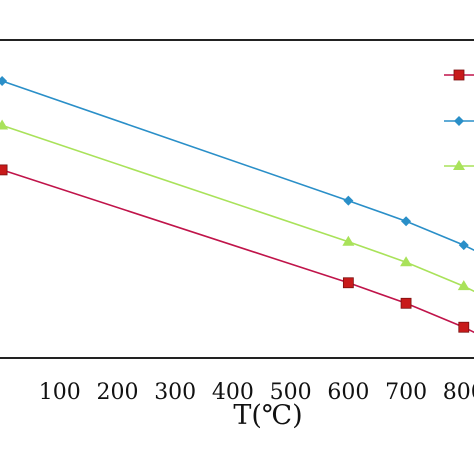 The height and width of the screenshot is (474, 474). What do you see at coordinates (118, 392) in the screenshot?
I see `x-tick-label-200: 200` at bounding box center [118, 392].